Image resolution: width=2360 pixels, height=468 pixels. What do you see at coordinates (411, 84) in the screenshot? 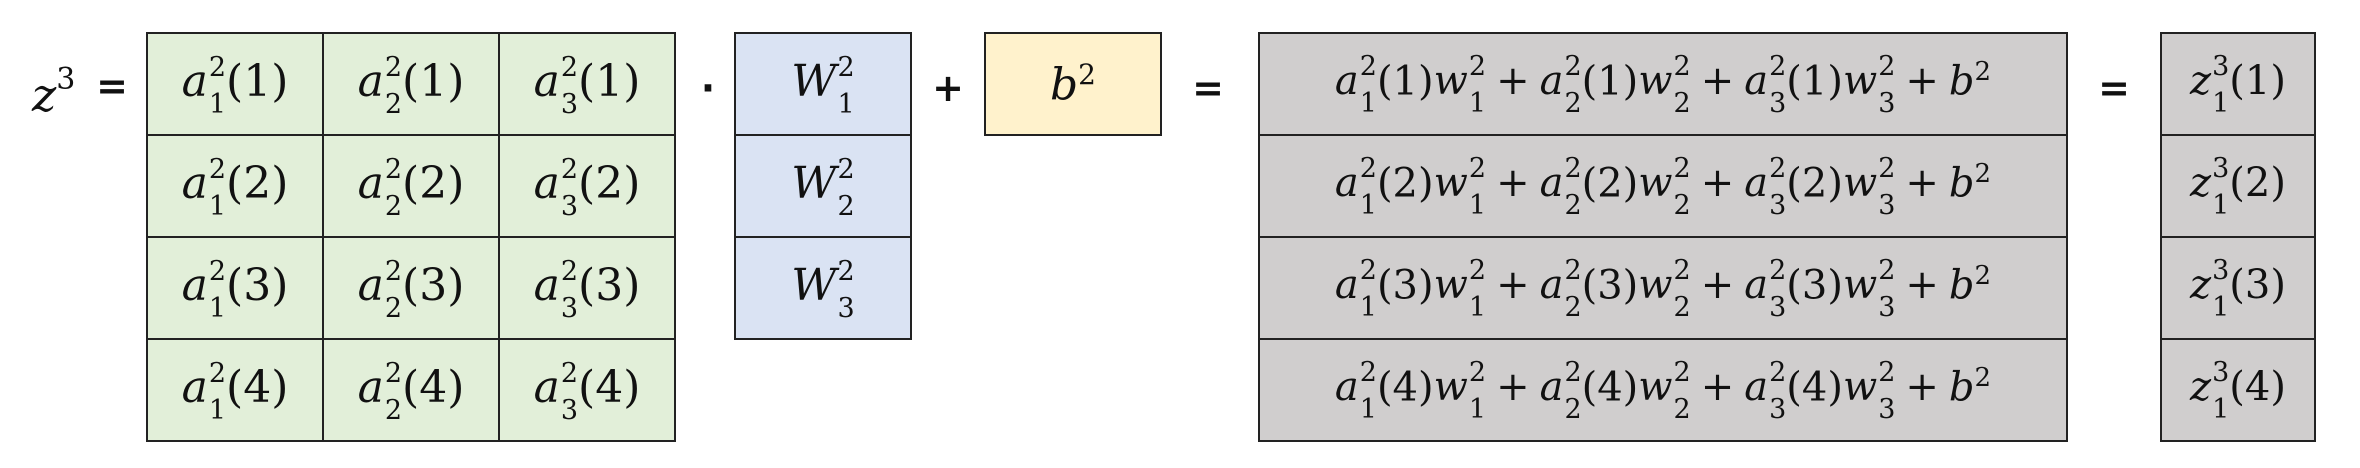
I see `a-cell-r1-c2: a 2 2 (1)` at bounding box center [411, 84].